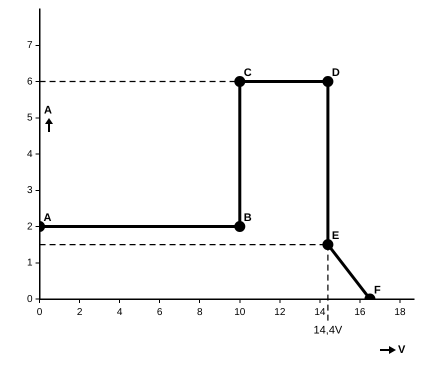 The width and height of the screenshot is (426, 377). What do you see at coordinates (360, 312) in the screenshot?
I see `x-tick-label: 16` at bounding box center [360, 312].